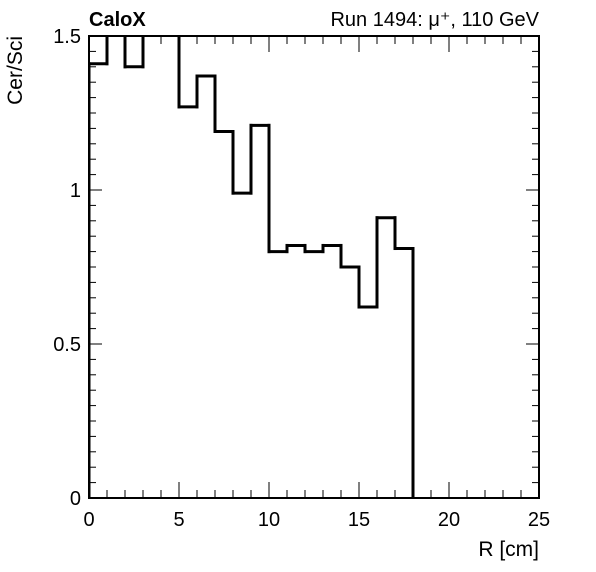  What do you see at coordinates (75, 499) in the screenshot?
I see `y-tick-label: 0` at bounding box center [75, 499].